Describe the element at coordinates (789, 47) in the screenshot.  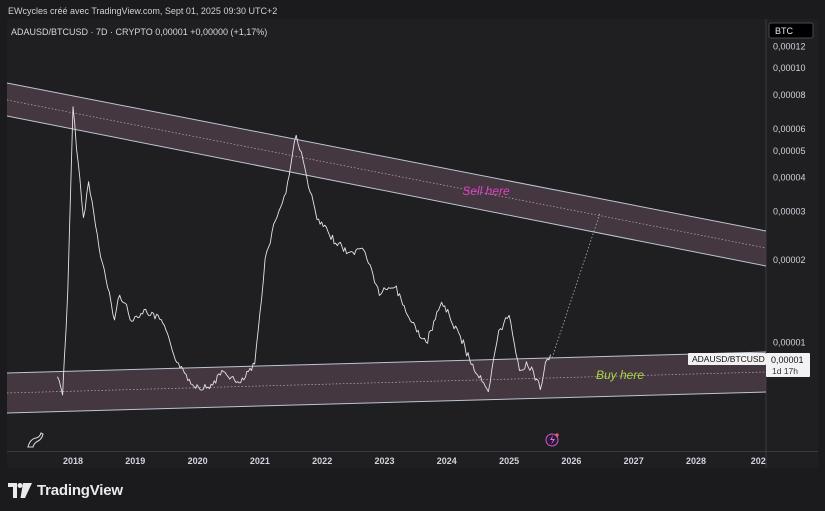
I see `y-tick-label: 0,00012` at that location.